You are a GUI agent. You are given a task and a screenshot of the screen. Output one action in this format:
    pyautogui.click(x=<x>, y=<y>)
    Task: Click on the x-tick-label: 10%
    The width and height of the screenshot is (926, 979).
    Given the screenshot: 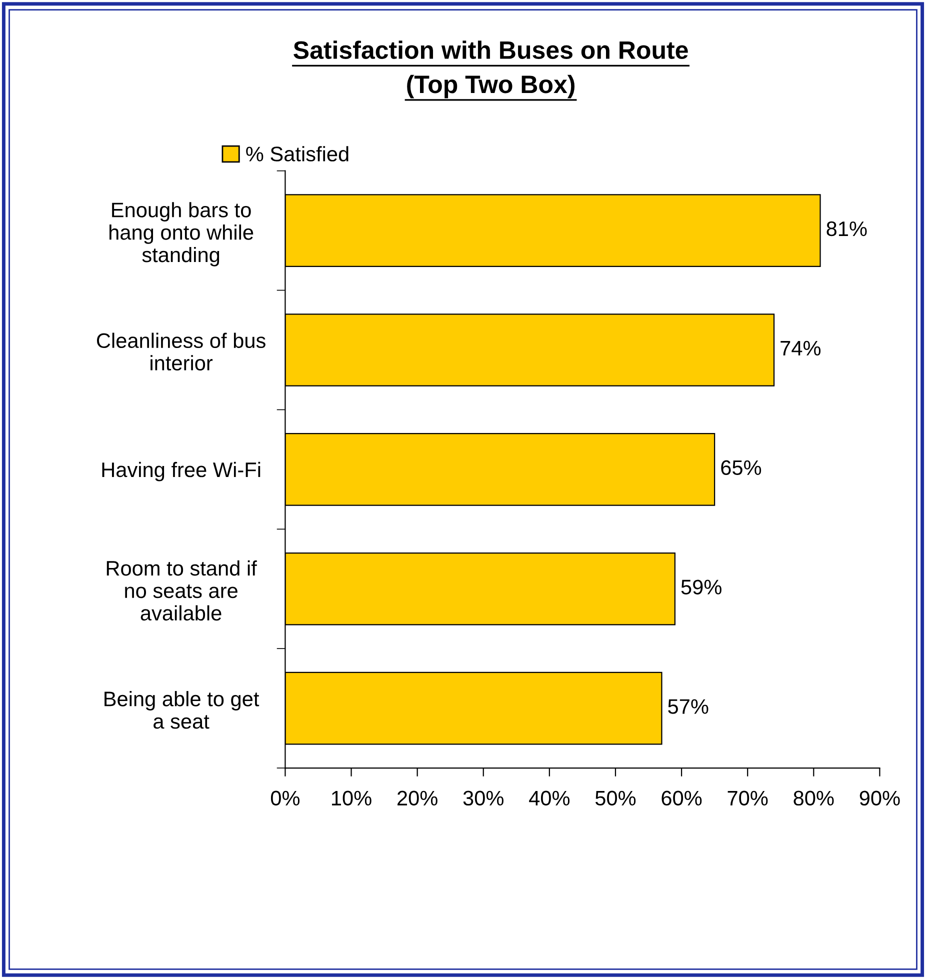 What is the action you would take?
    pyautogui.click(x=352, y=798)
    